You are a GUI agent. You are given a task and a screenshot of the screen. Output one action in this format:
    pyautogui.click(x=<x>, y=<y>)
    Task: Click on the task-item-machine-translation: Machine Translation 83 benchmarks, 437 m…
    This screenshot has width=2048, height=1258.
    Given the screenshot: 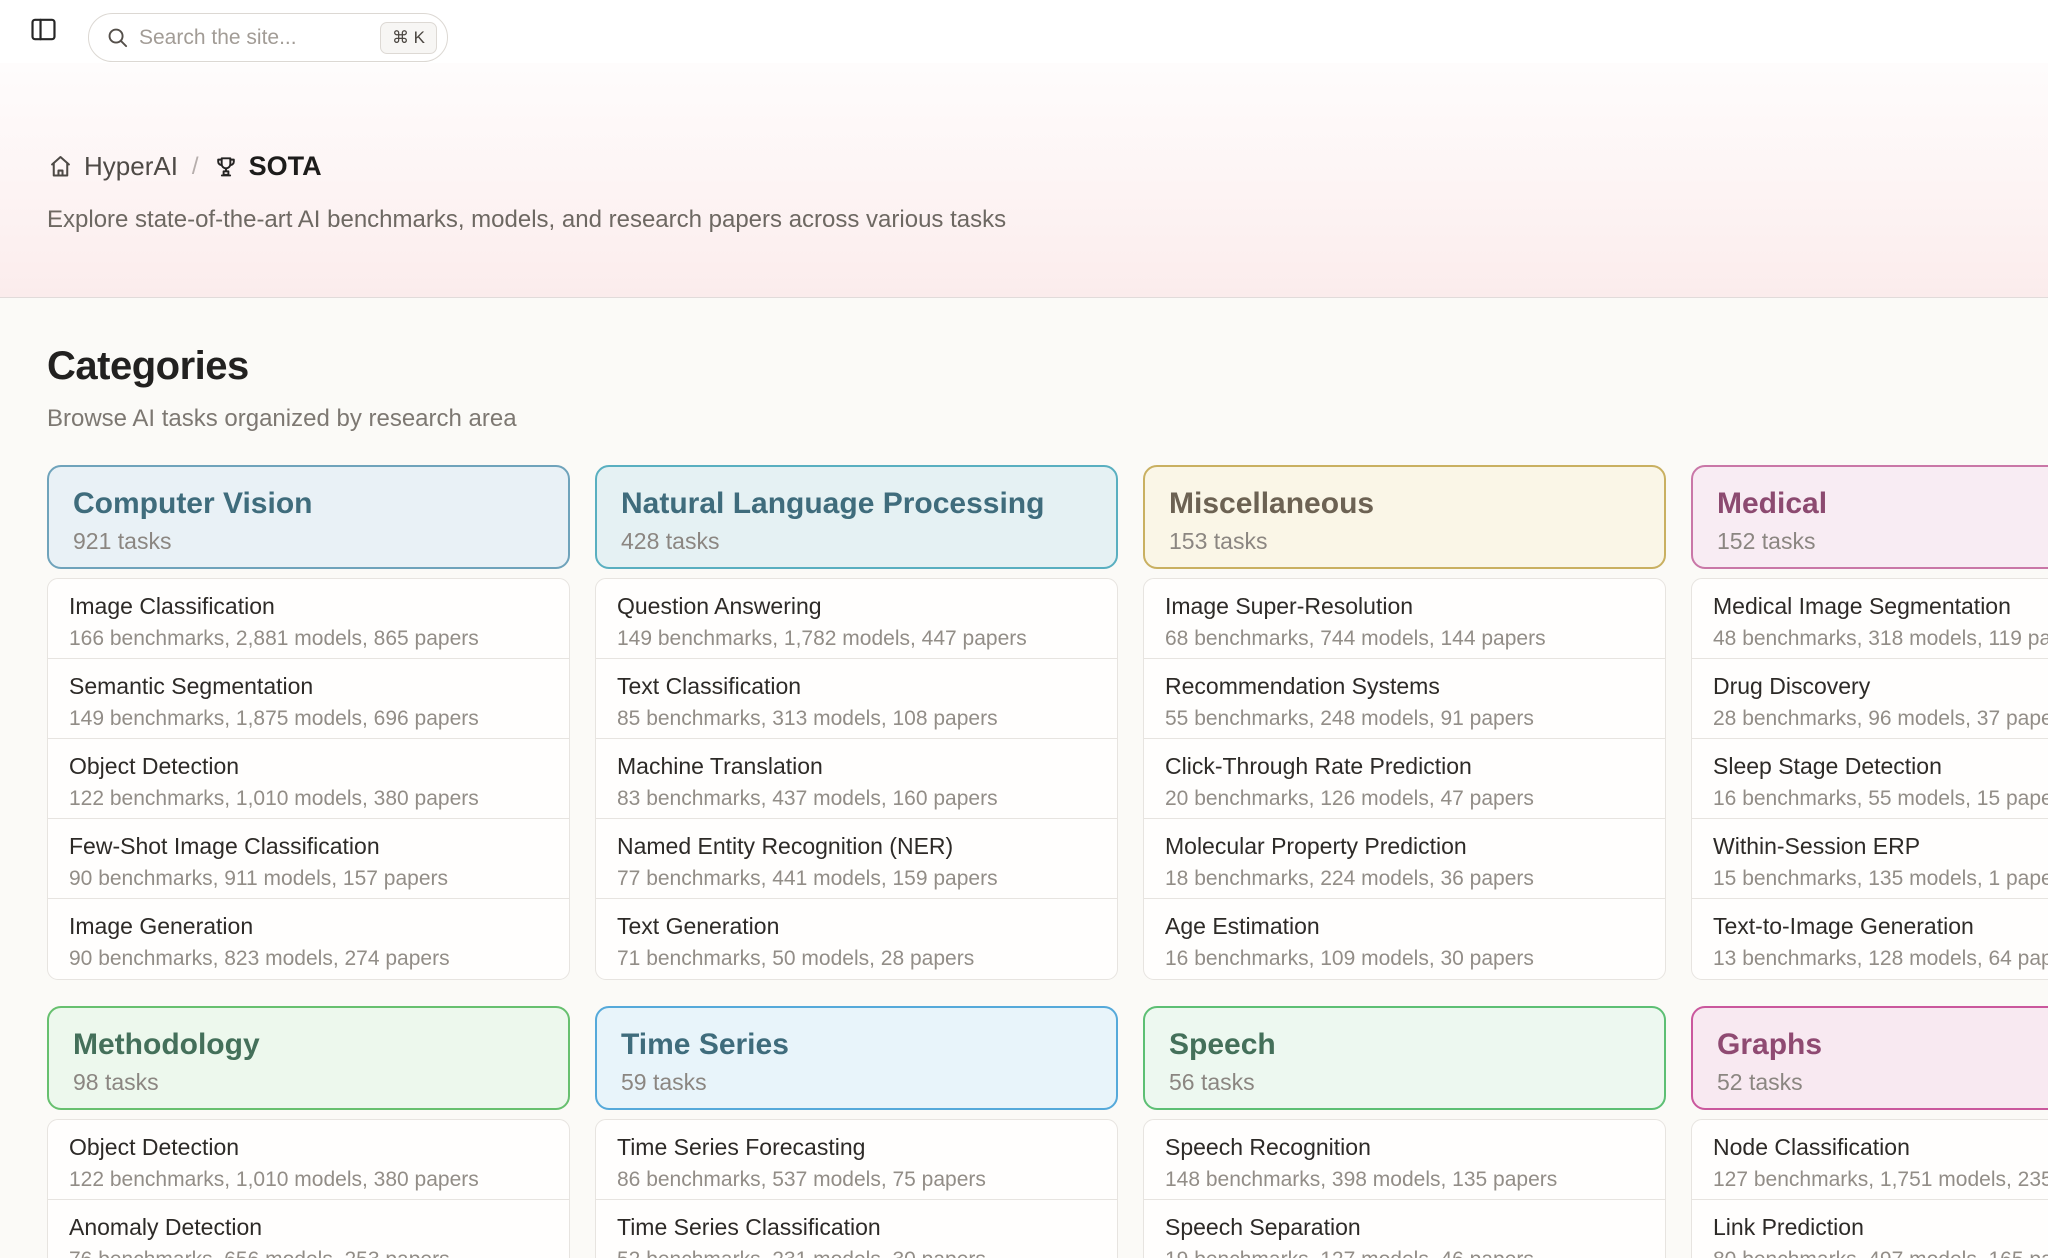 What is the action you would take?
    pyautogui.click(x=856, y=779)
    